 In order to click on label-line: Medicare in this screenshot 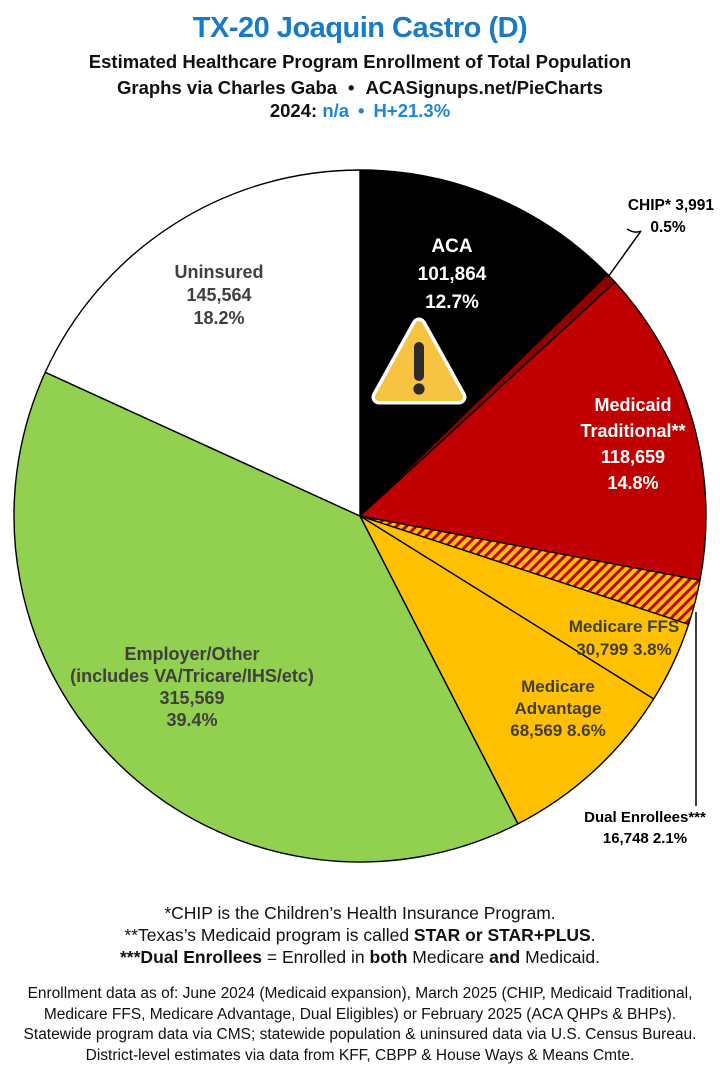, I will do `click(558, 686)`.